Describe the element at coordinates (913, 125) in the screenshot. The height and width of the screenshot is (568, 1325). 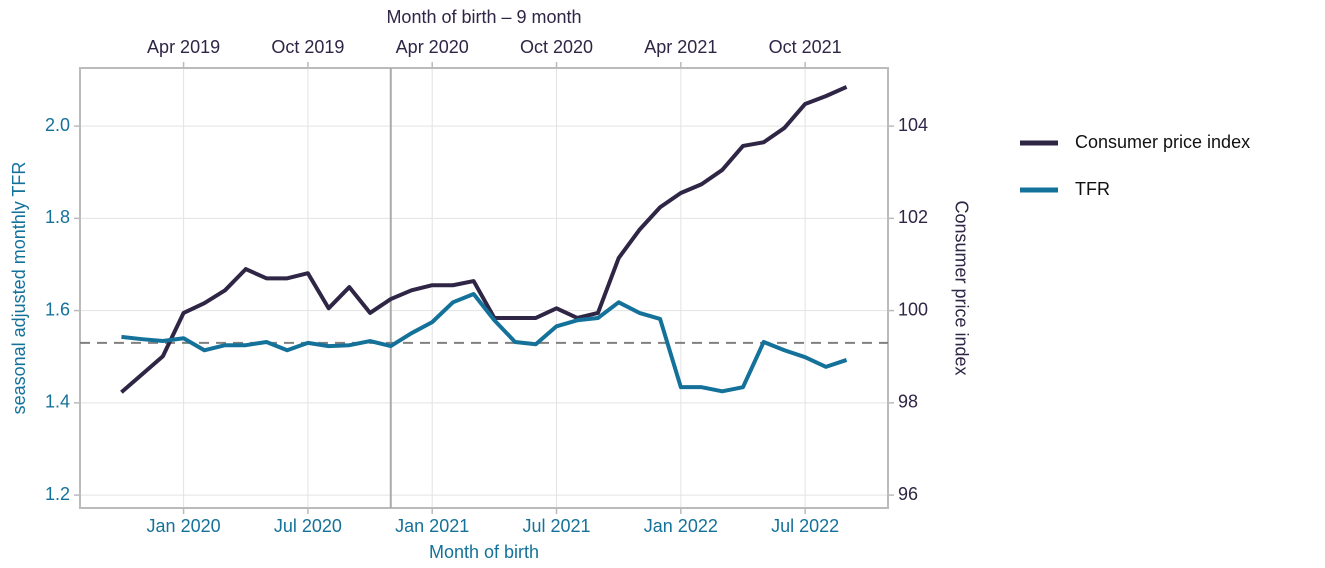
I see `y2-tick-label: 104` at that location.